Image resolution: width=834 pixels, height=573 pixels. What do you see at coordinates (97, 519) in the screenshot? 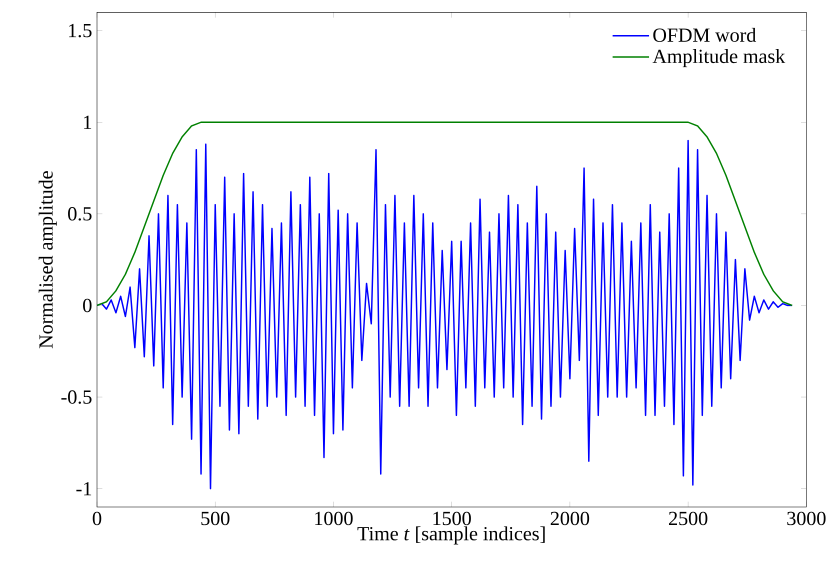
I see `x-tick-label: 0` at bounding box center [97, 519].